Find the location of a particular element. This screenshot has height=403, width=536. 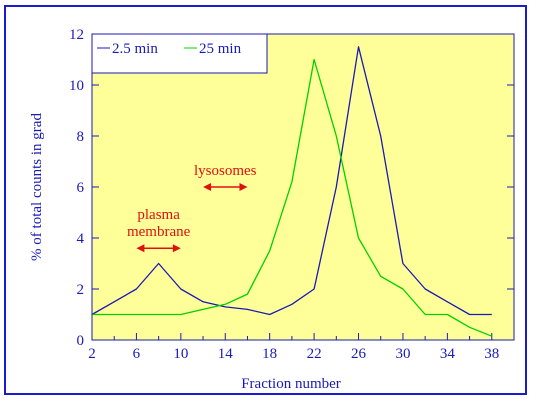

legend: 2.5 min 25 min is located at coordinates (179, 53).